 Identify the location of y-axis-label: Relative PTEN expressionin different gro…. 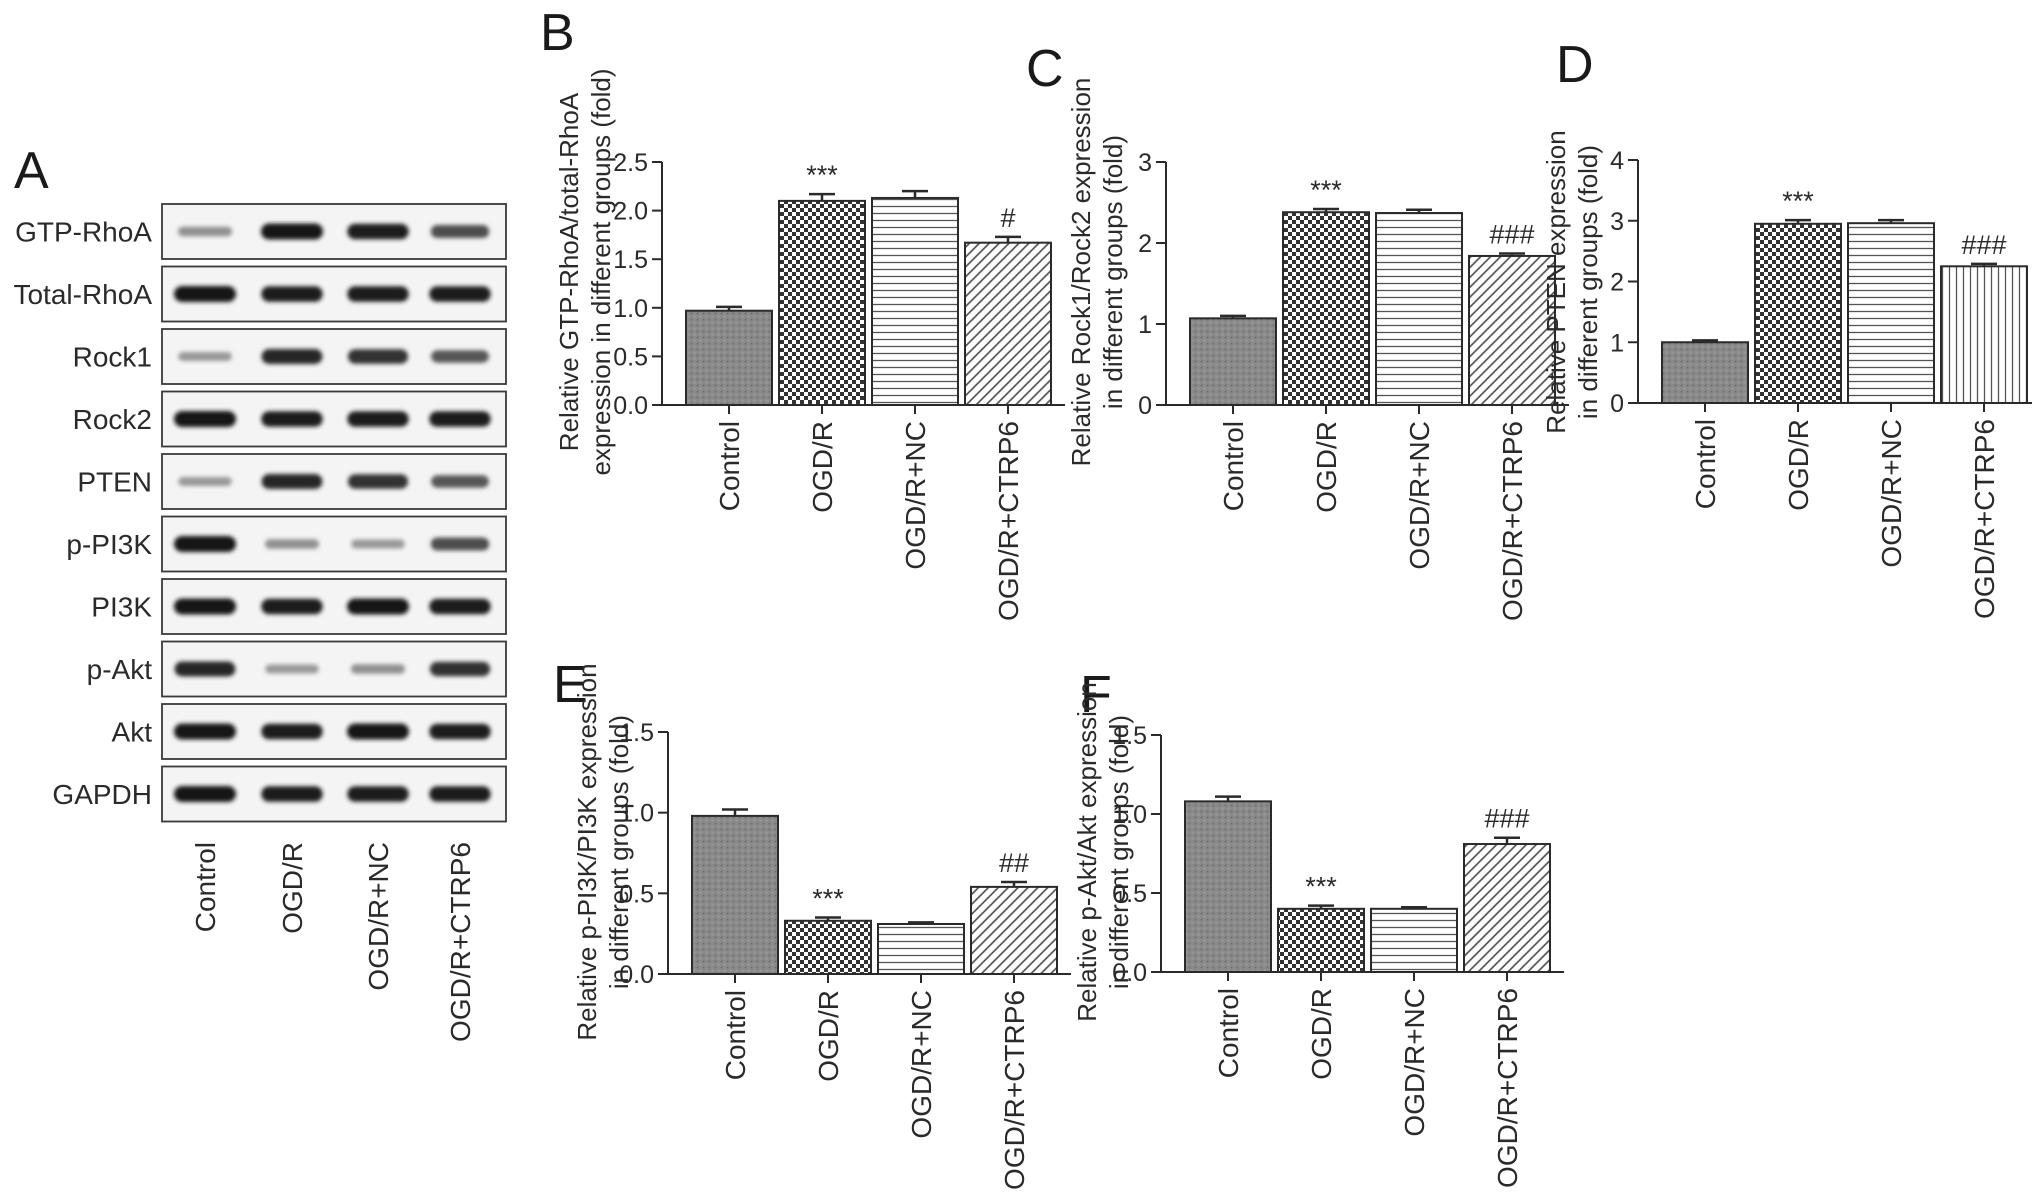
(1572, 281).